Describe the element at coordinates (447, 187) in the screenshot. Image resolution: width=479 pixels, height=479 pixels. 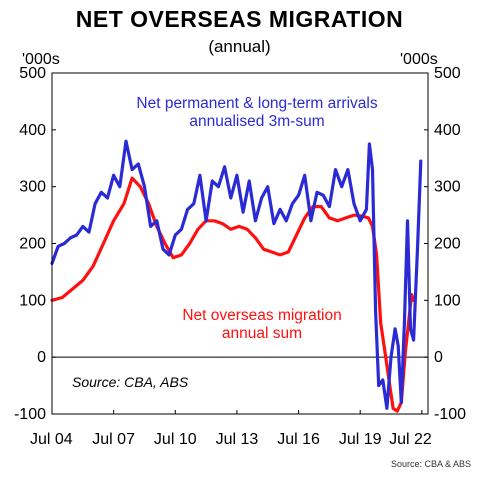
I see `y-tick-label-right: 300` at that location.